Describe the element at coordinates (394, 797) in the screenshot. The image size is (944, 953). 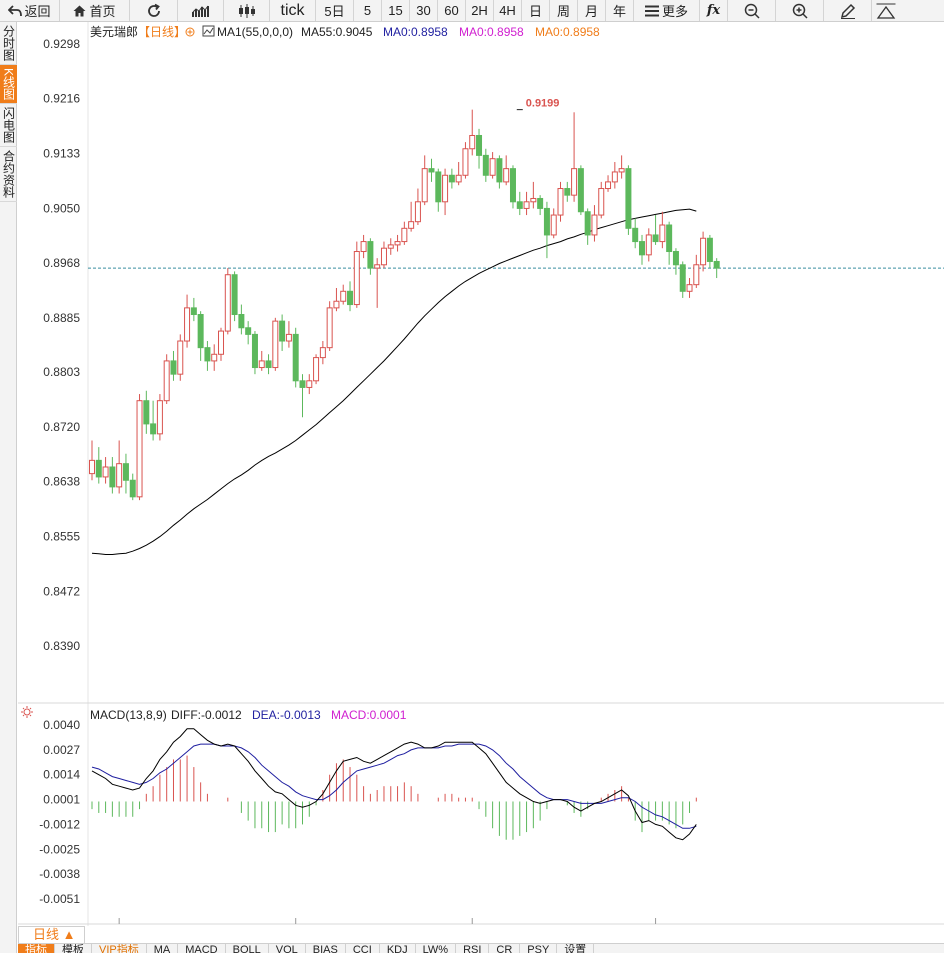
I see `macd-histogram` at that location.